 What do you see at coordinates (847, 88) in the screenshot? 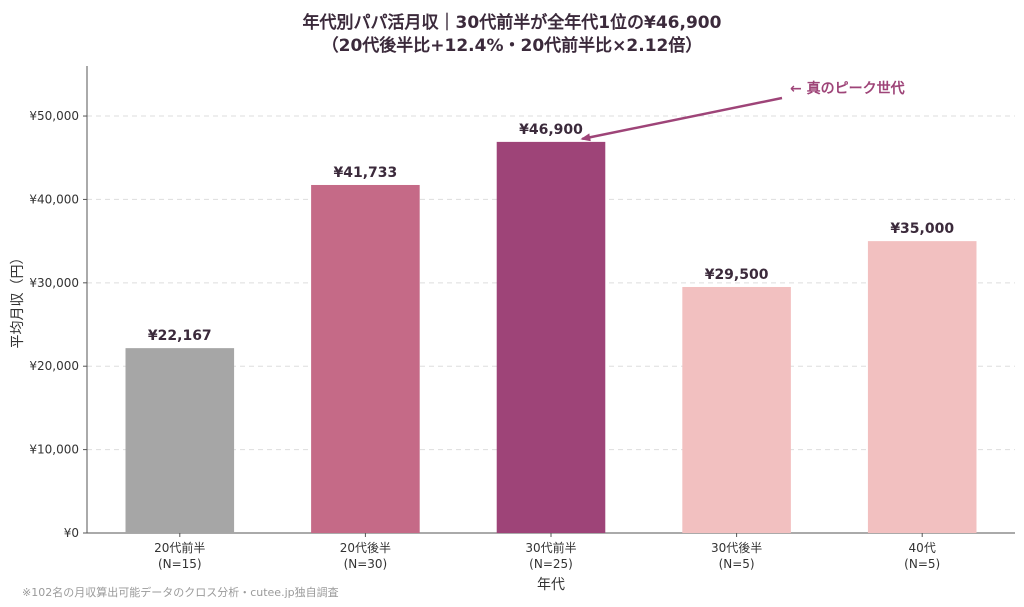
I see `annotation-label: ← 真のピーク世代` at bounding box center [847, 88].